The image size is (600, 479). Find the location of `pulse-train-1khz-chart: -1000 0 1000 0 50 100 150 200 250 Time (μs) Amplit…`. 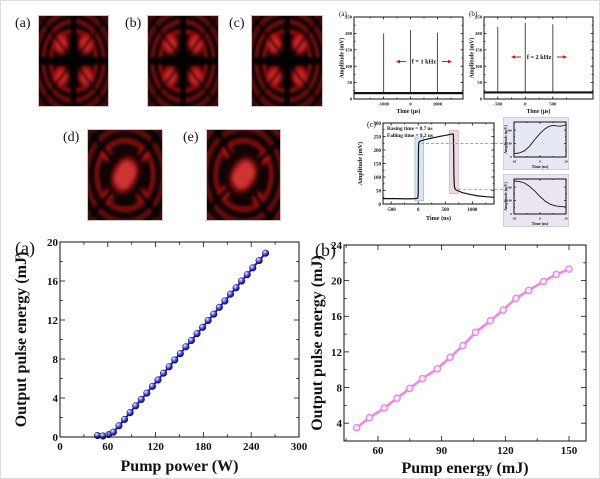

pulse-train-1khz-chart: -1000 0 1000 0 50 100 150 200 250 Time (μs) Amplit… is located at coordinates (403, 62).